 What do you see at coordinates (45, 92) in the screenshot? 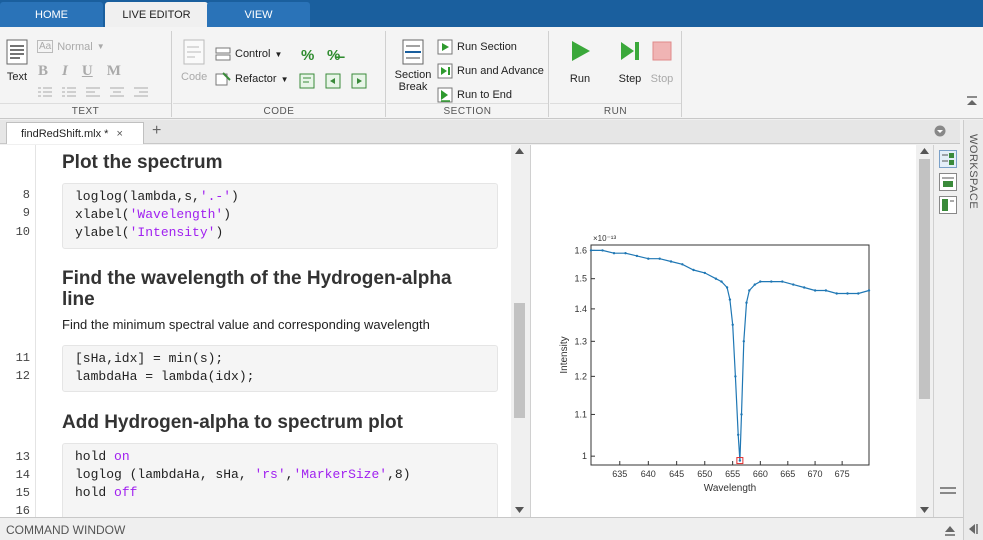
I see `bullet-list-icon` at bounding box center [45, 92].